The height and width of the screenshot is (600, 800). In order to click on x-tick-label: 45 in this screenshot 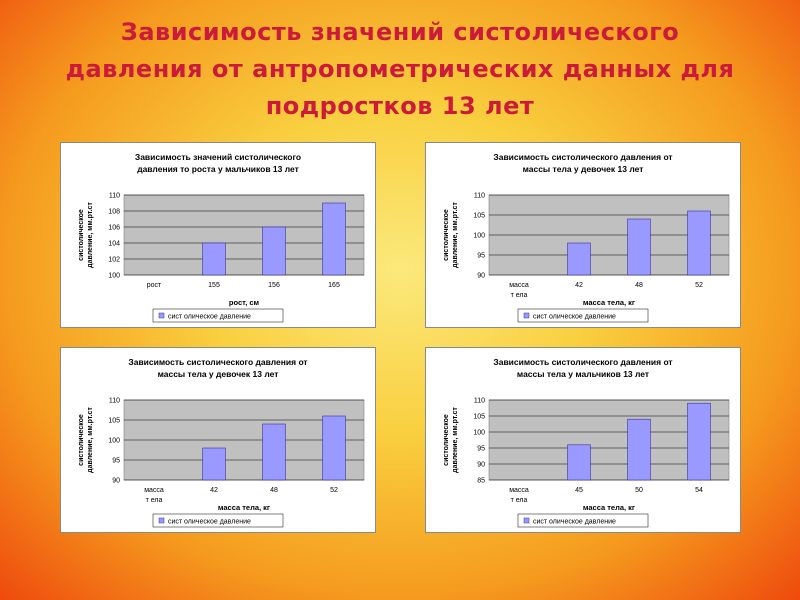, I will do `click(579, 490)`.